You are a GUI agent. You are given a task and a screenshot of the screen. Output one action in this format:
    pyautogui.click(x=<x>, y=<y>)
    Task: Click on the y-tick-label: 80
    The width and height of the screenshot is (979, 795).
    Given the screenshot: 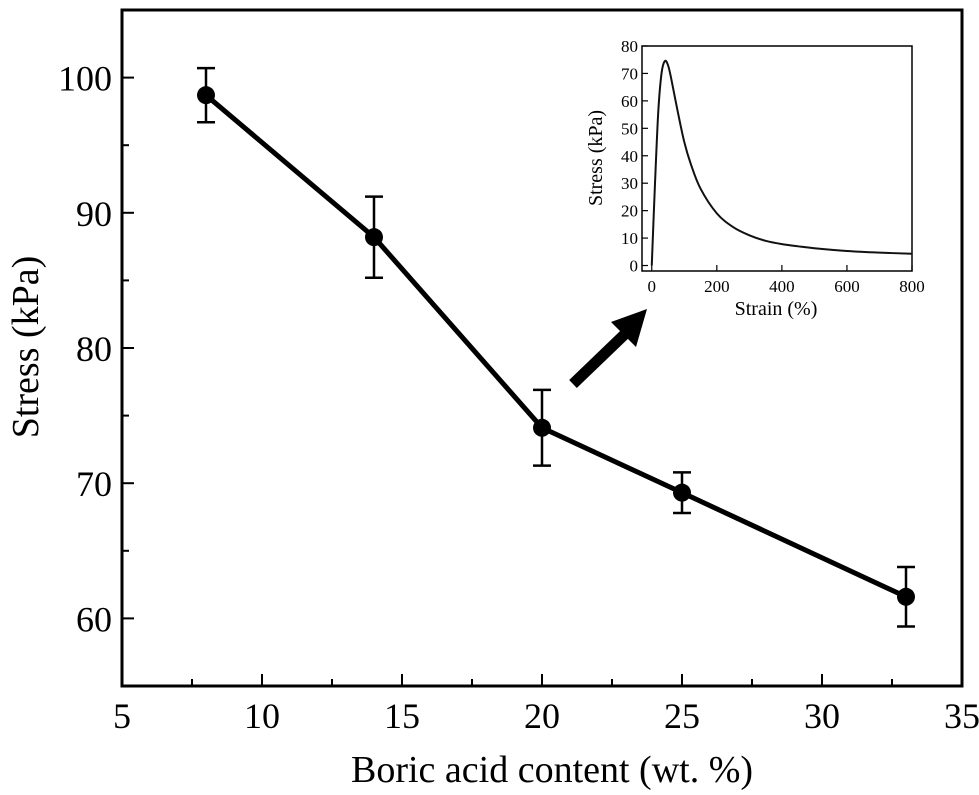 What is the action you would take?
    pyautogui.click(x=94, y=349)
    